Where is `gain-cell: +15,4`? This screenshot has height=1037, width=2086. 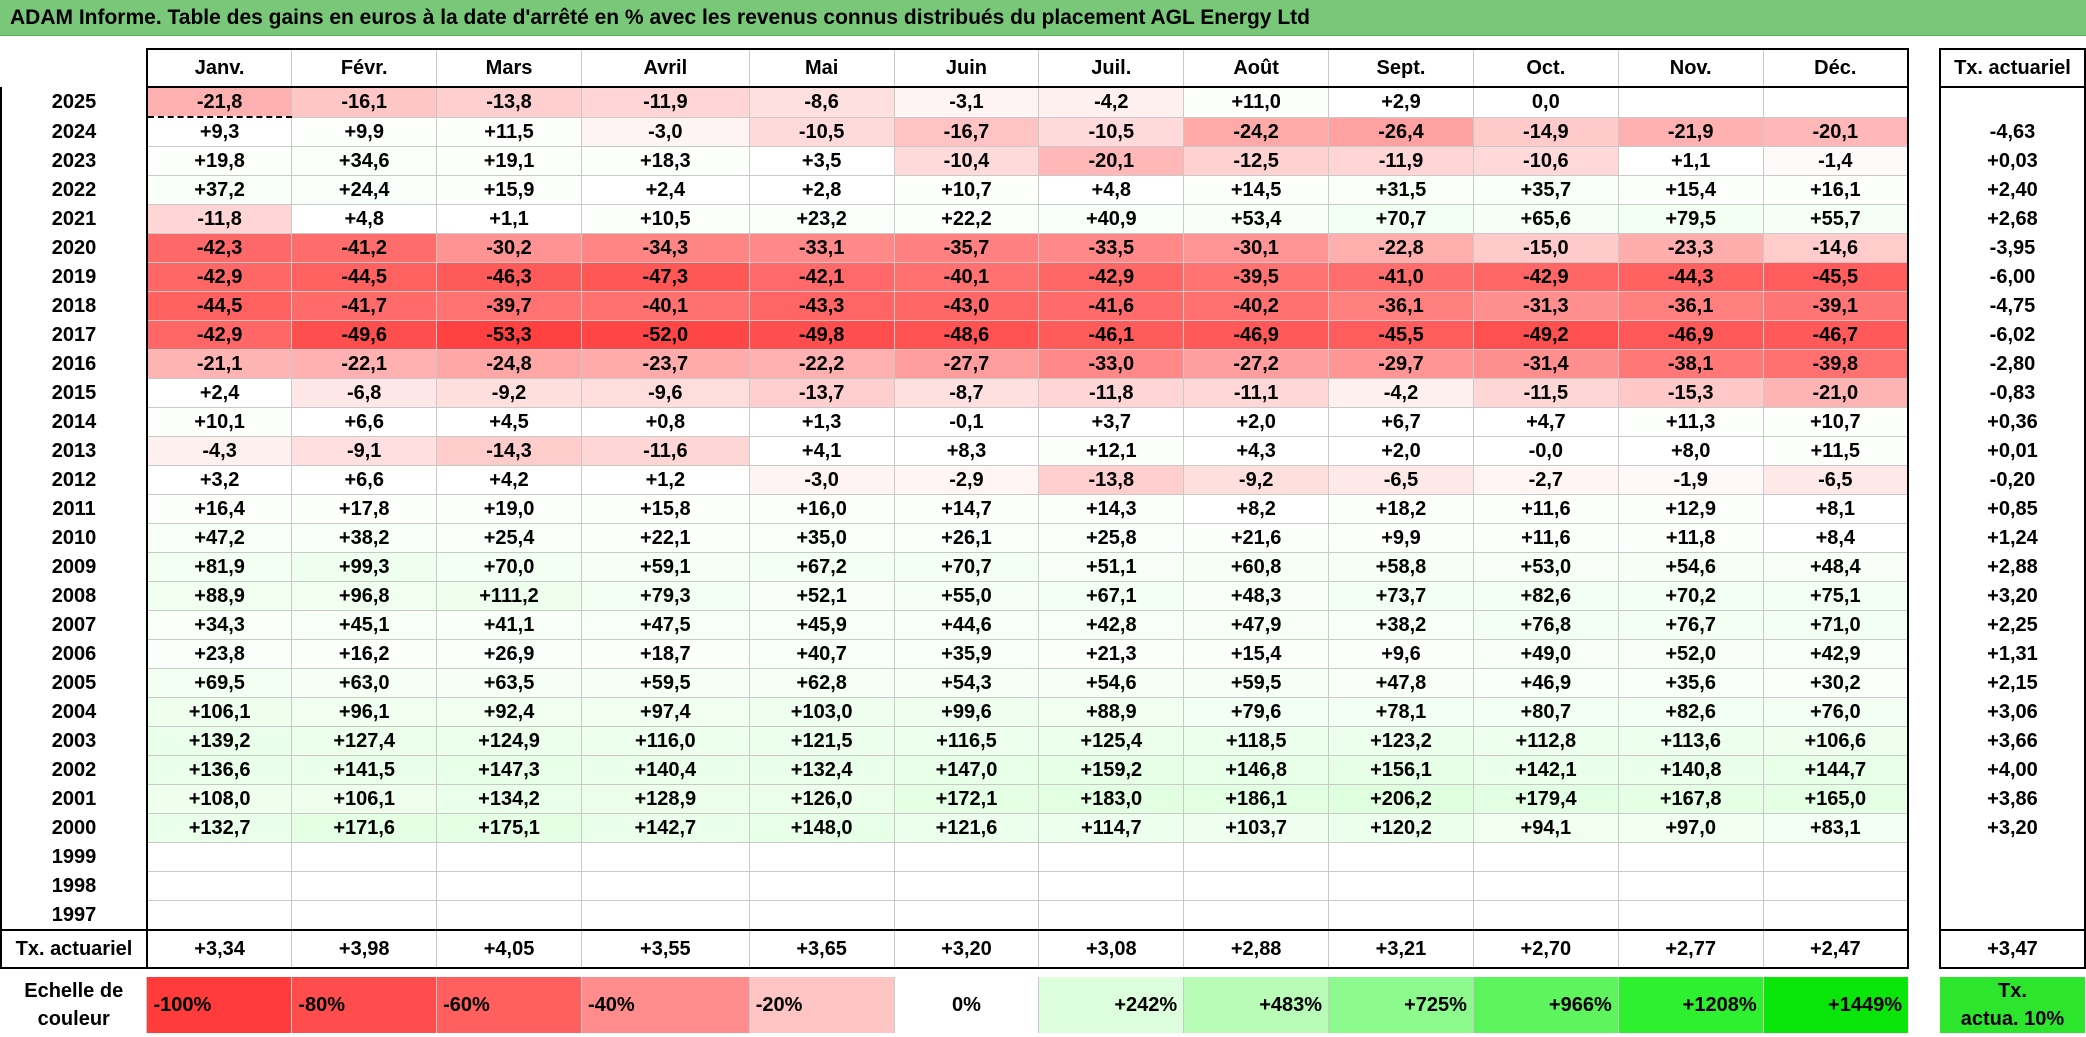
gain-cell: +15,4 is located at coordinates (1256, 654).